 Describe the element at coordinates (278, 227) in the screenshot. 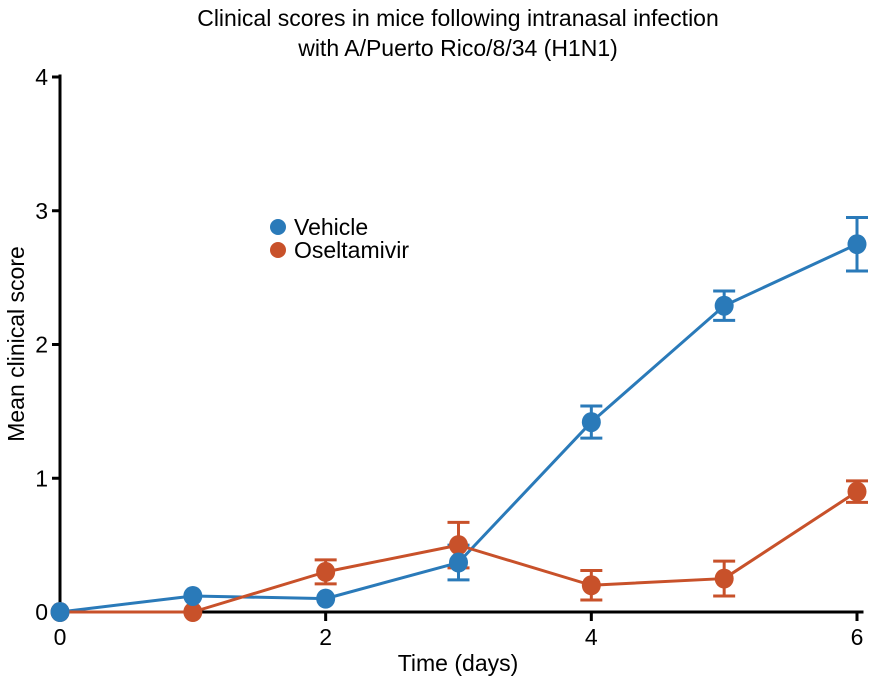

I see `legend-marker-vehicle` at that location.